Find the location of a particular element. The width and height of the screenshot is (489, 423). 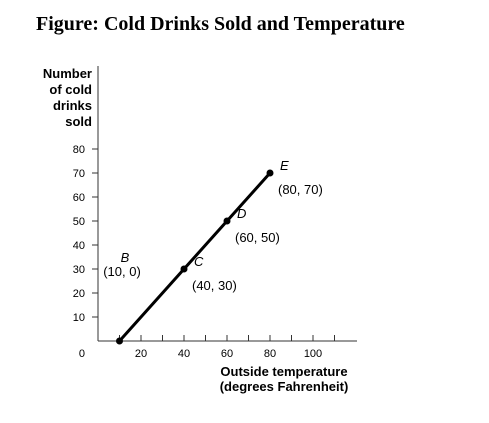

x-axis-title-line: Outside temperature is located at coordinates (283, 371).